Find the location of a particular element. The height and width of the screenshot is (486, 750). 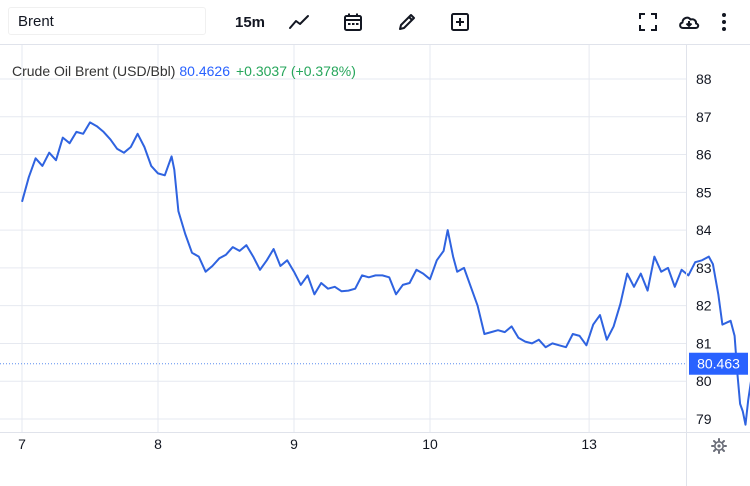

legend-symbol-name: Crude Oil Brent (USD/Bbl) is located at coordinates (94, 71).